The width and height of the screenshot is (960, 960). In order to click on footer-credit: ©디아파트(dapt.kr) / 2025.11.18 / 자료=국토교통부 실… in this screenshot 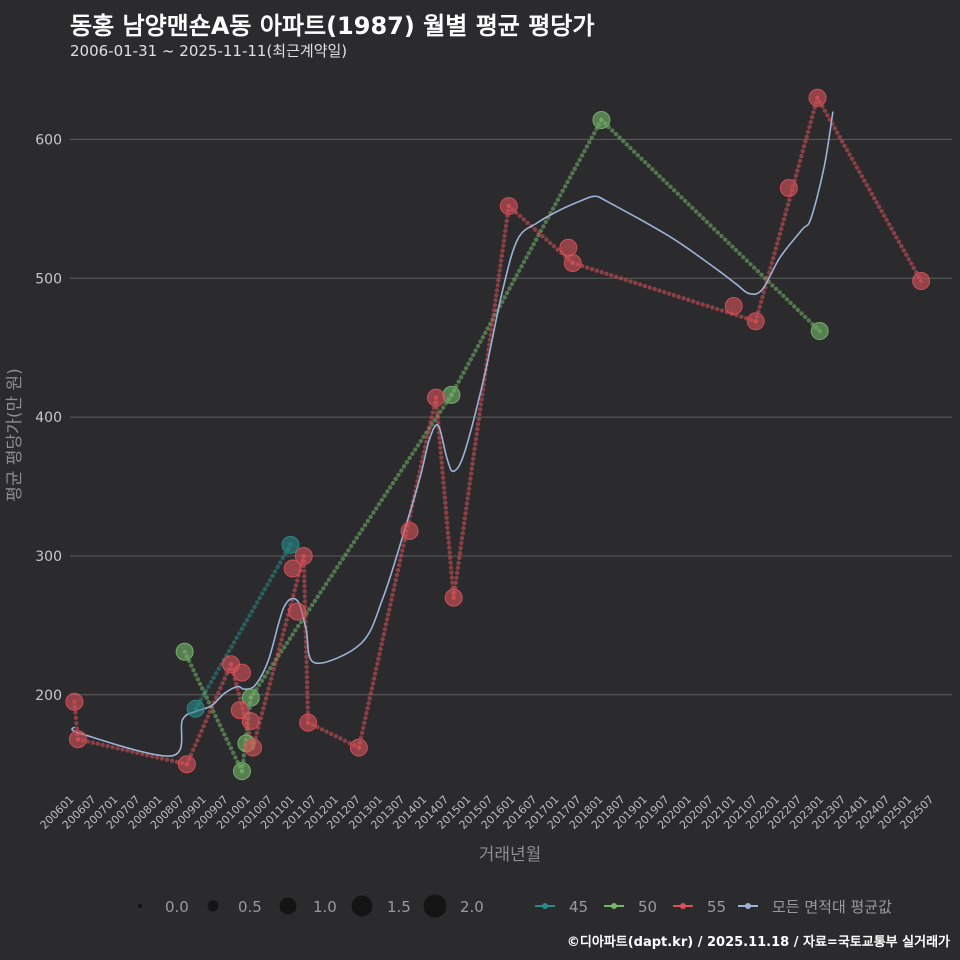, I will do `click(758, 942)`.